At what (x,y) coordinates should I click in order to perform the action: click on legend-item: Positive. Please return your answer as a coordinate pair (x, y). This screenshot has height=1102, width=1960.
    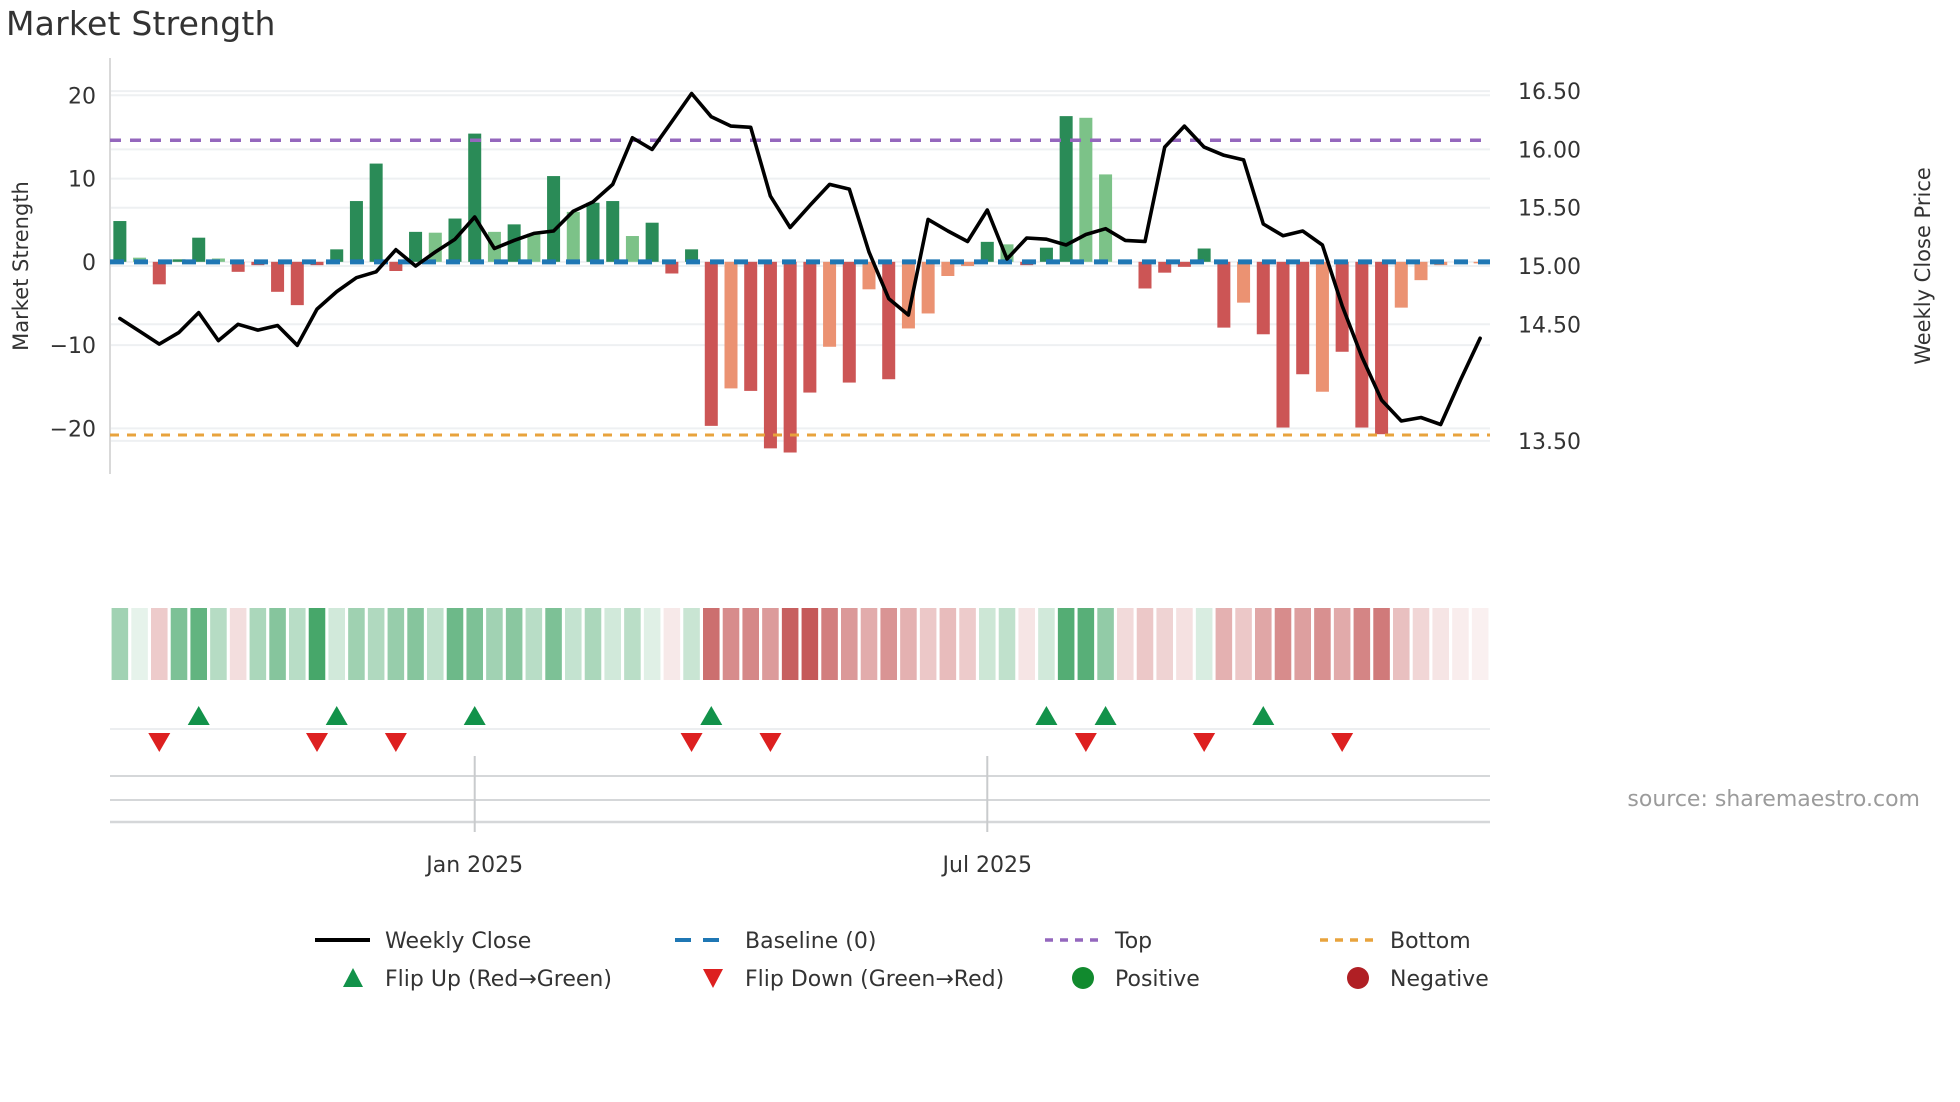
    Looking at the image, I should click on (1136, 979).